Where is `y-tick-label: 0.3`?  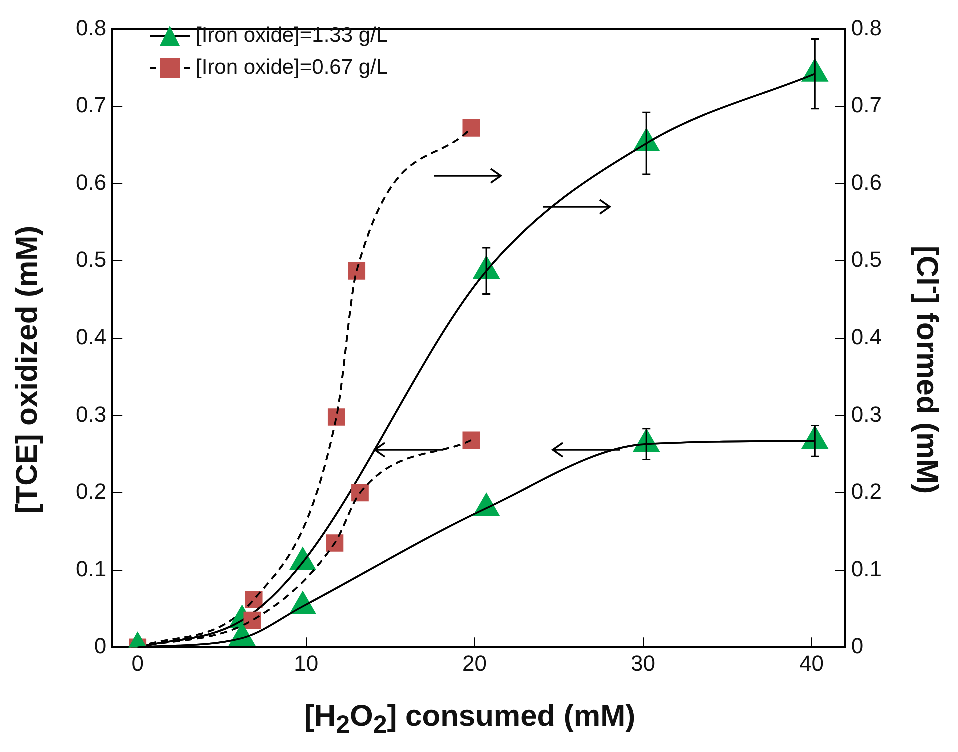
y-tick-label: 0.3 is located at coordinates (91, 414).